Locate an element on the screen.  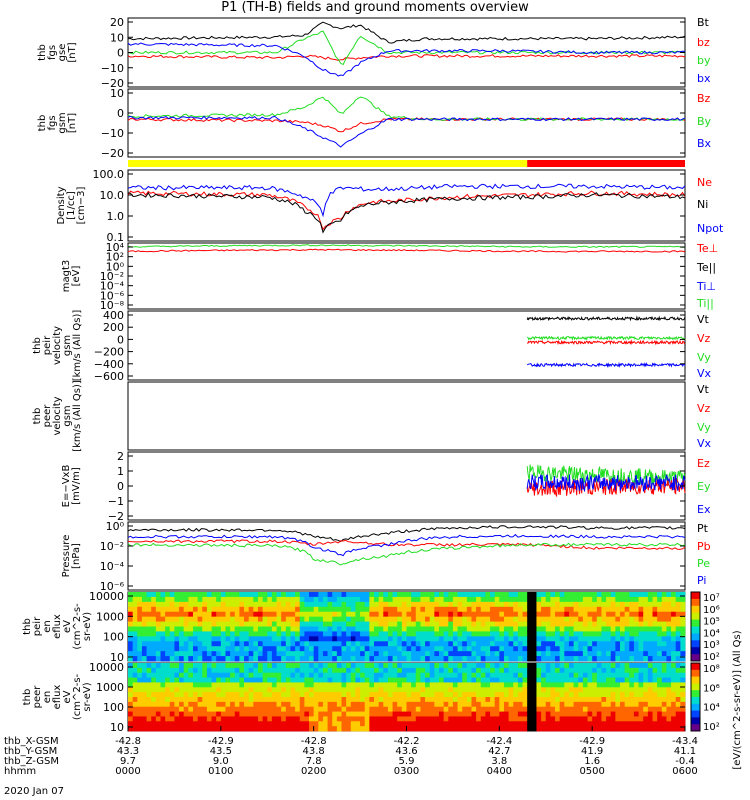
legend-entry-Vz: Vz is located at coordinates (704, 408).